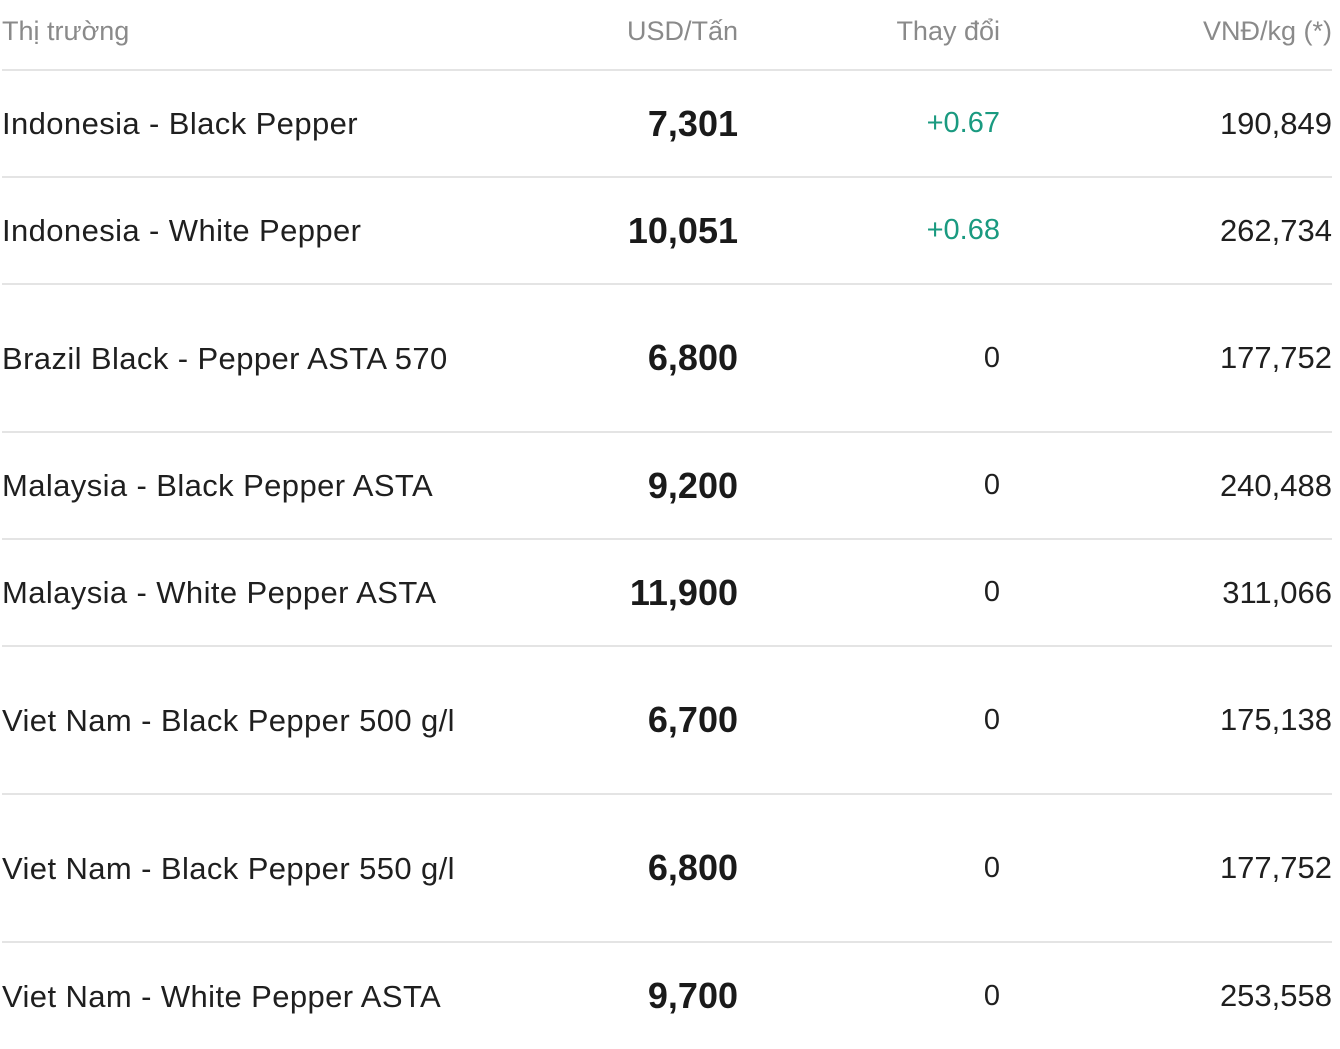 Image resolution: width=1340 pixels, height=1049 pixels. Describe the element at coordinates (242, 124) in the screenshot. I see `market-name: Indonesia - Black Pepper` at that location.